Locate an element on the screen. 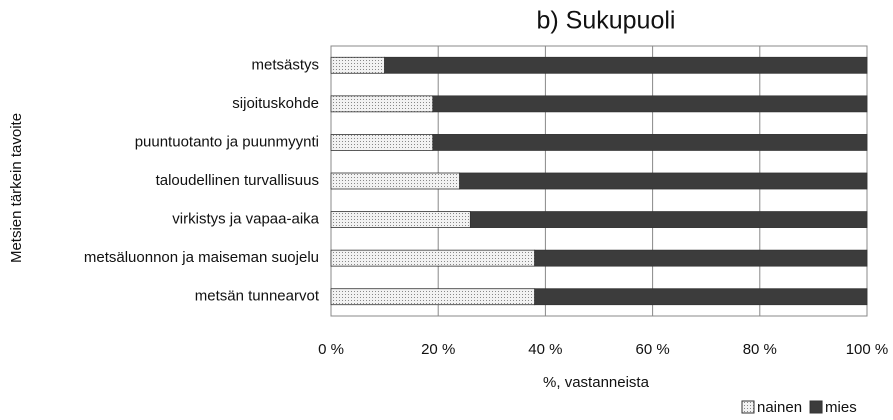 The image size is (893, 420). legend-label: nainen is located at coordinates (779, 407).